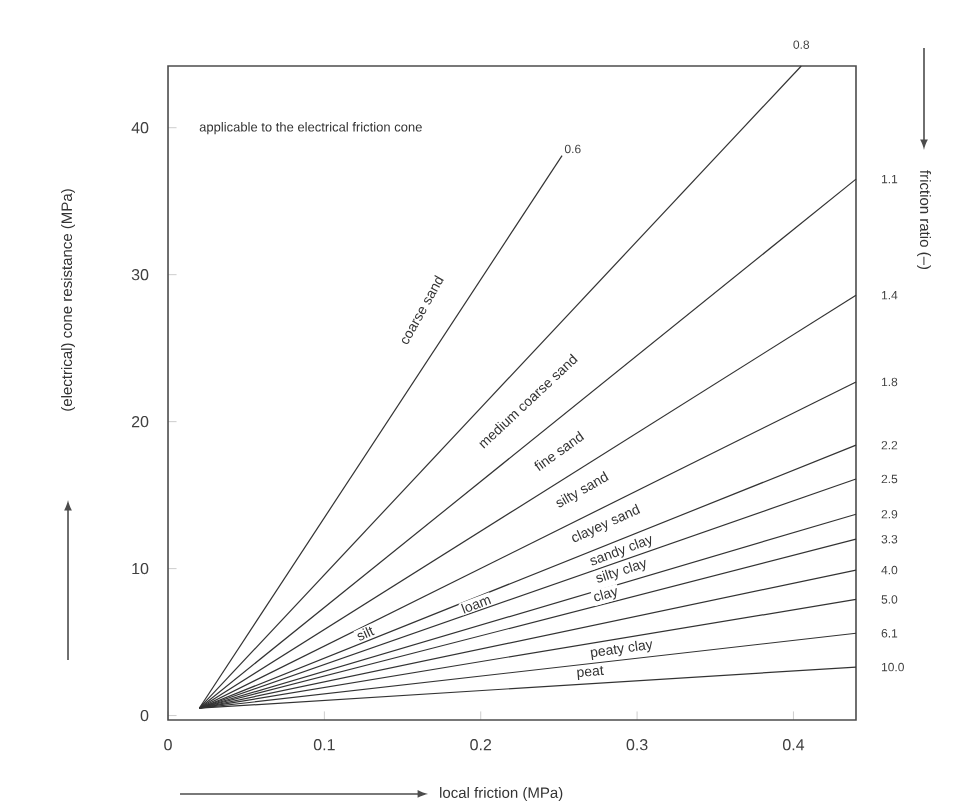 Image resolution: width=978 pixels, height=806 pixels. I want to click on x-tick-label: 0.1, so click(324, 745).